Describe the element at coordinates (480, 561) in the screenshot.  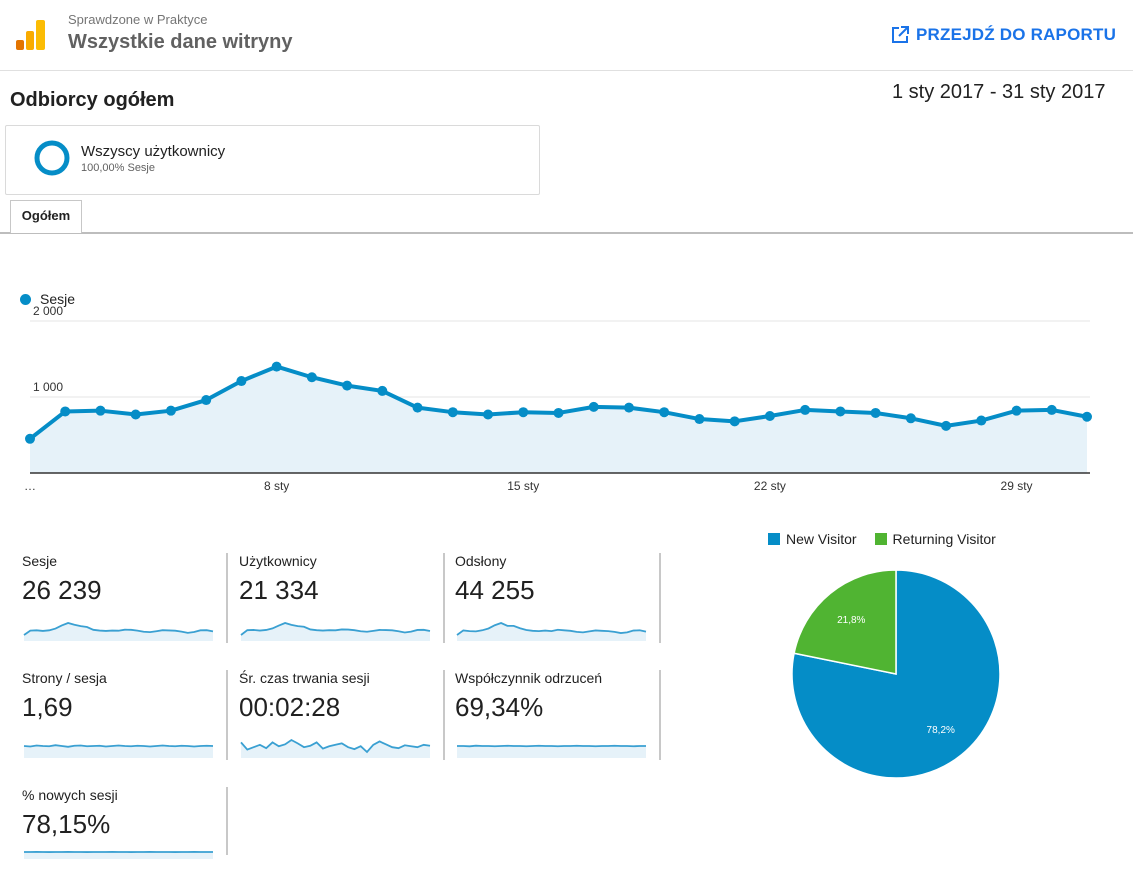
I see `metric-name: Odsłony` at that location.